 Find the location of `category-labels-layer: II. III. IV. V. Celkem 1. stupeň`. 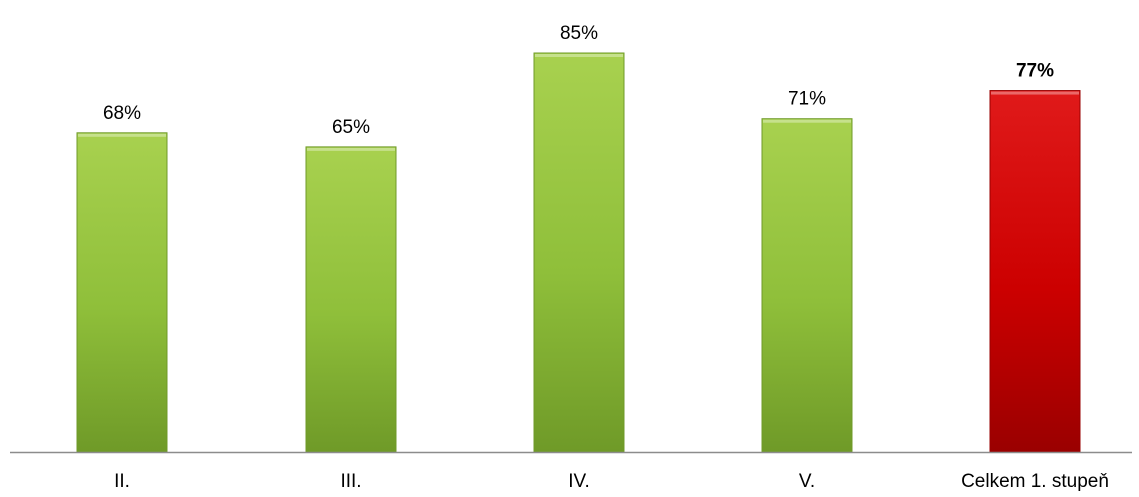

category-labels-layer: II. III. IV. V. Celkem 1. stupeň is located at coordinates (611, 481).